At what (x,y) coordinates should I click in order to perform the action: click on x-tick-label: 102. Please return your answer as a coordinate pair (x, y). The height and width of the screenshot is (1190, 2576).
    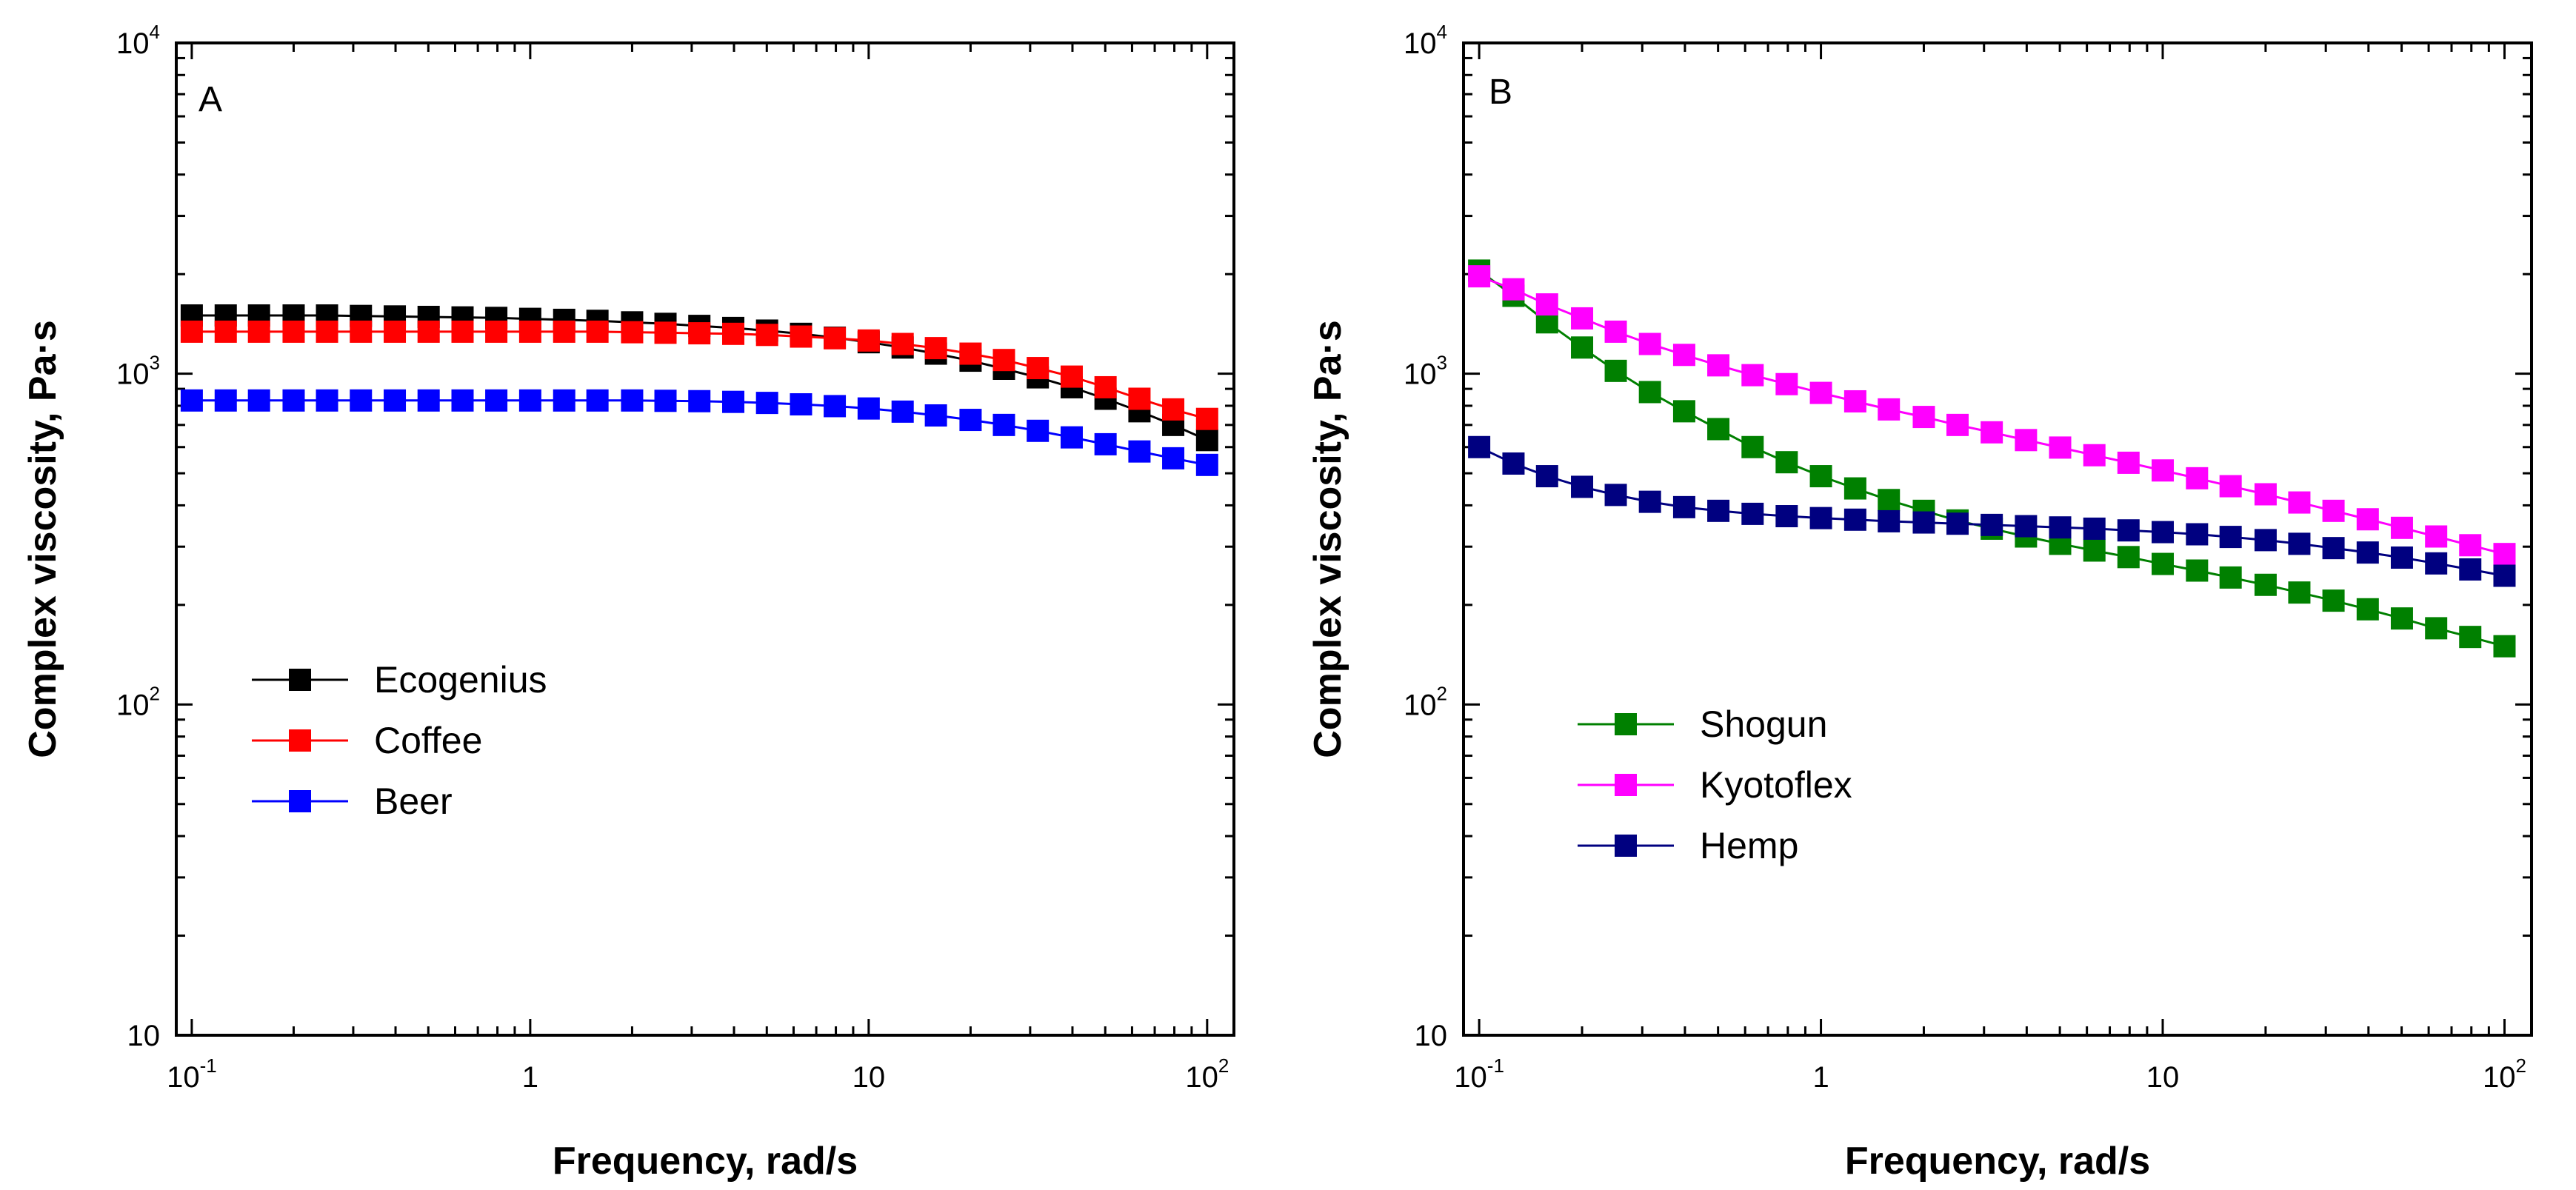
    Looking at the image, I should click on (1207, 1074).